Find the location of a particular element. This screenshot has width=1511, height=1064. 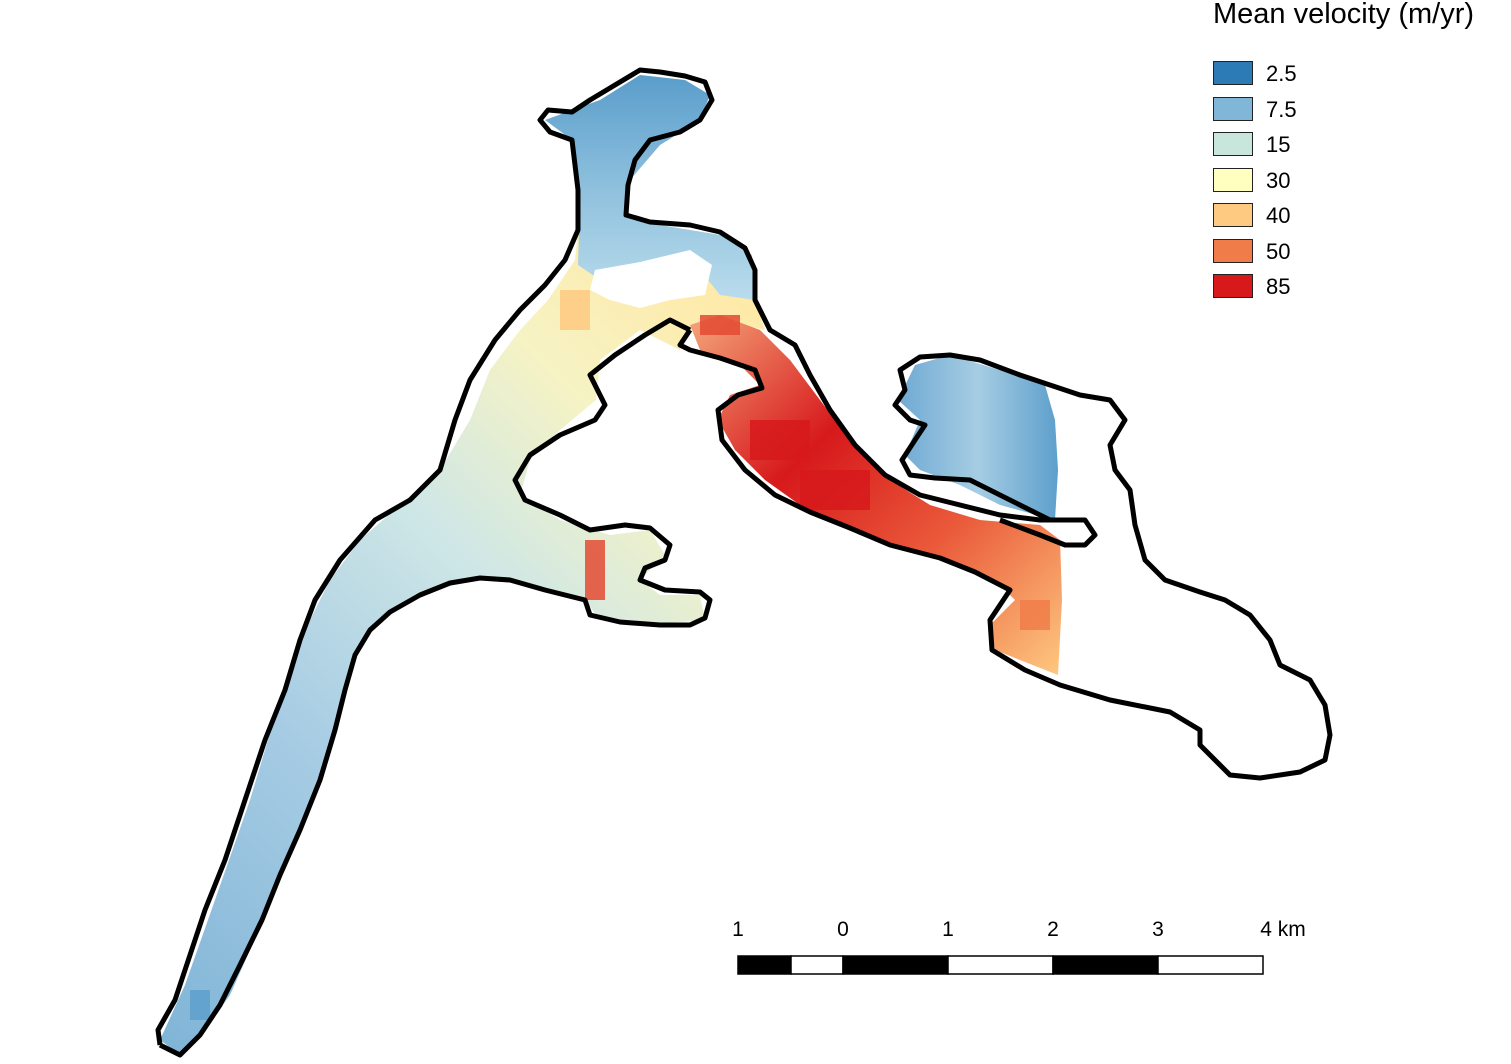

legend-title: Mean velocity (m/yr) is located at coordinates (1344, 15).